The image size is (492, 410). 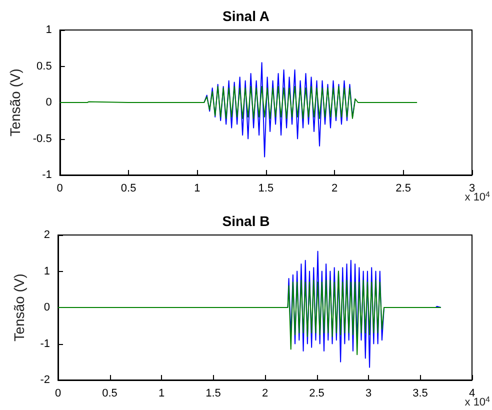 I want to click on x-tick-label: 4, so click(x=472, y=394).